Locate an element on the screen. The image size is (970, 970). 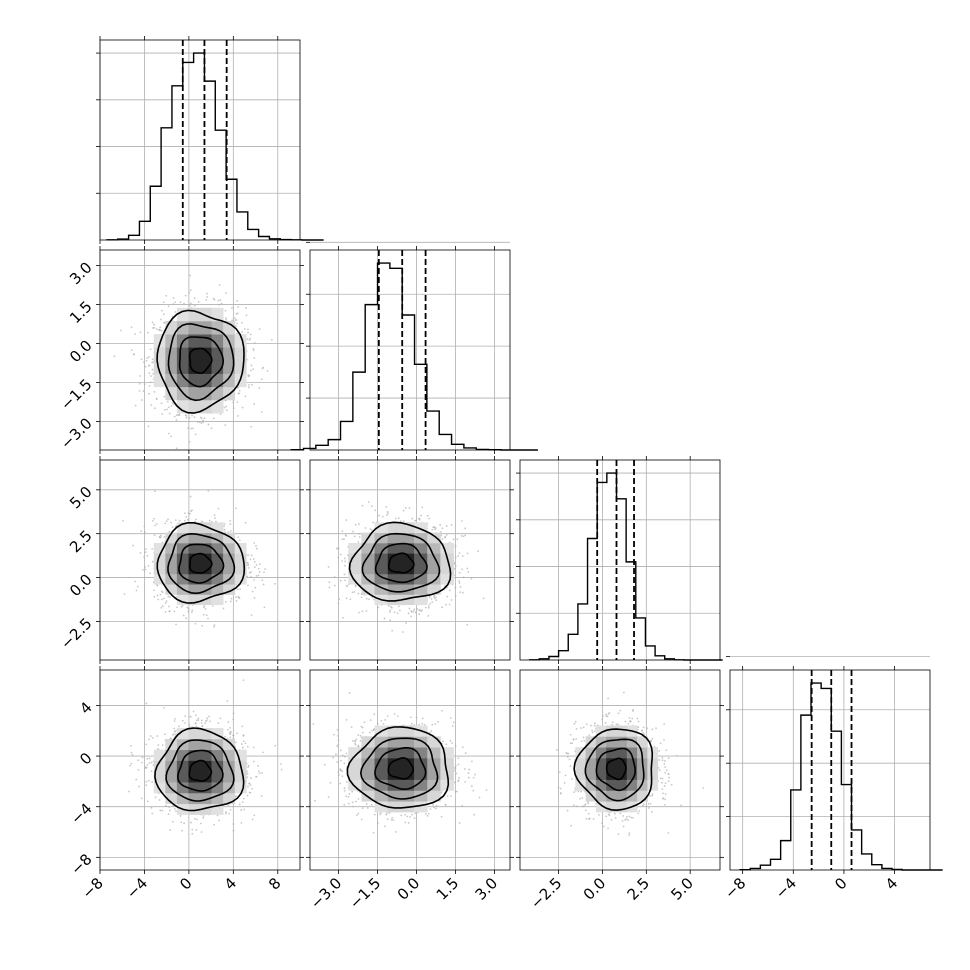
y-tick-label: 0.0 is located at coordinates (81, 585).